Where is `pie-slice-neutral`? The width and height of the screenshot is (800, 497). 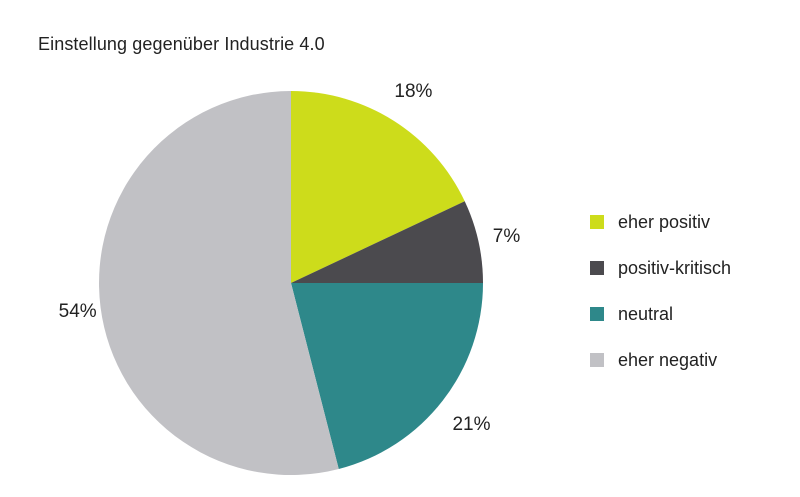
pie-slice-neutral is located at coordinates (387, 376).